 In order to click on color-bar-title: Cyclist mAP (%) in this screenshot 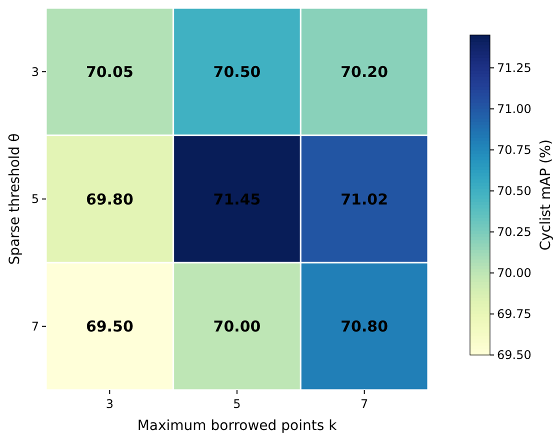, I will do `click(546, 195)`.